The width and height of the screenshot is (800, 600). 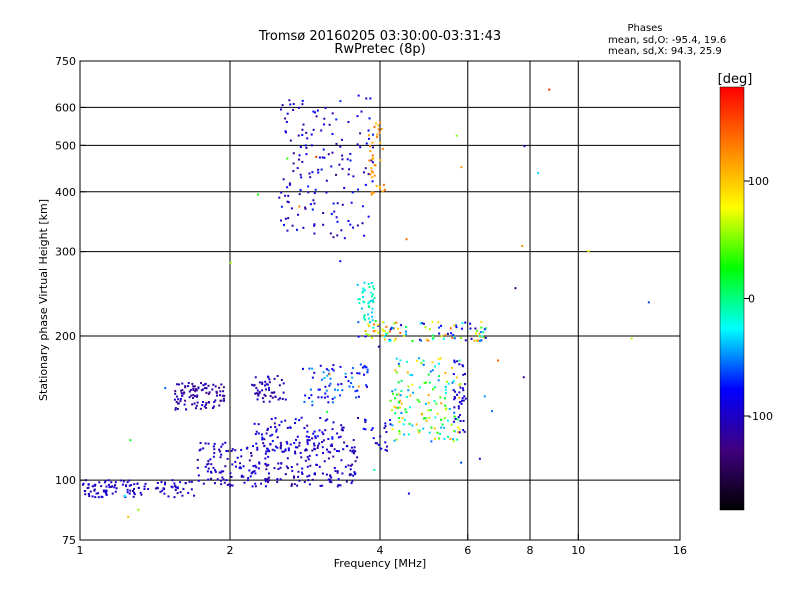 What do you see at coordinates (379, 49) in the screenshot?
I see `chart-subtitle: RwPretec (8p)` at bounding box center [379, 49].